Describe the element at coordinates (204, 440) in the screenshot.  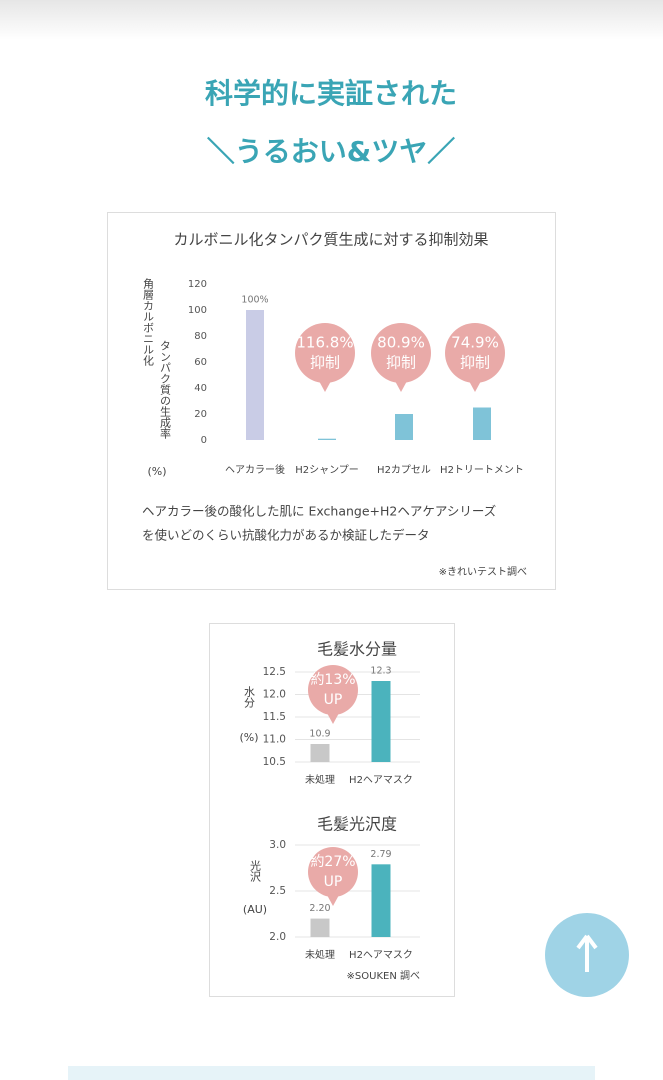
I see `y-tick-label: 0` at that location.